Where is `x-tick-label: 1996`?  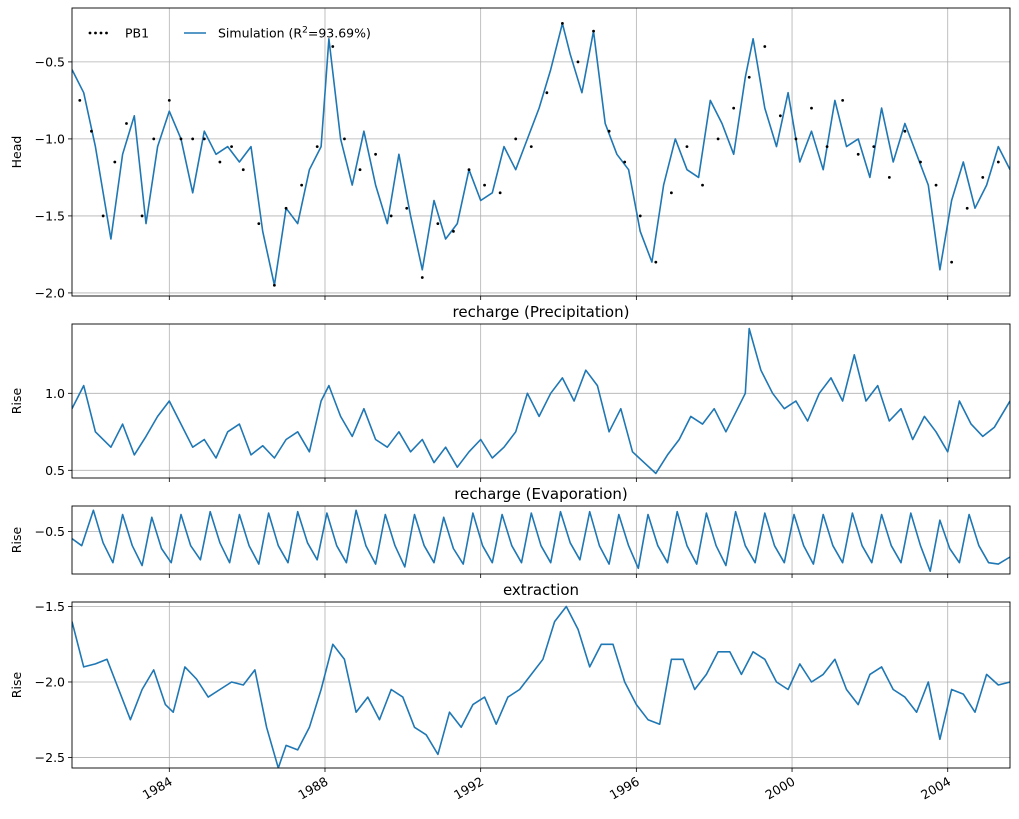 x-tick-label: 1996 is located at coordinates (624, 788).